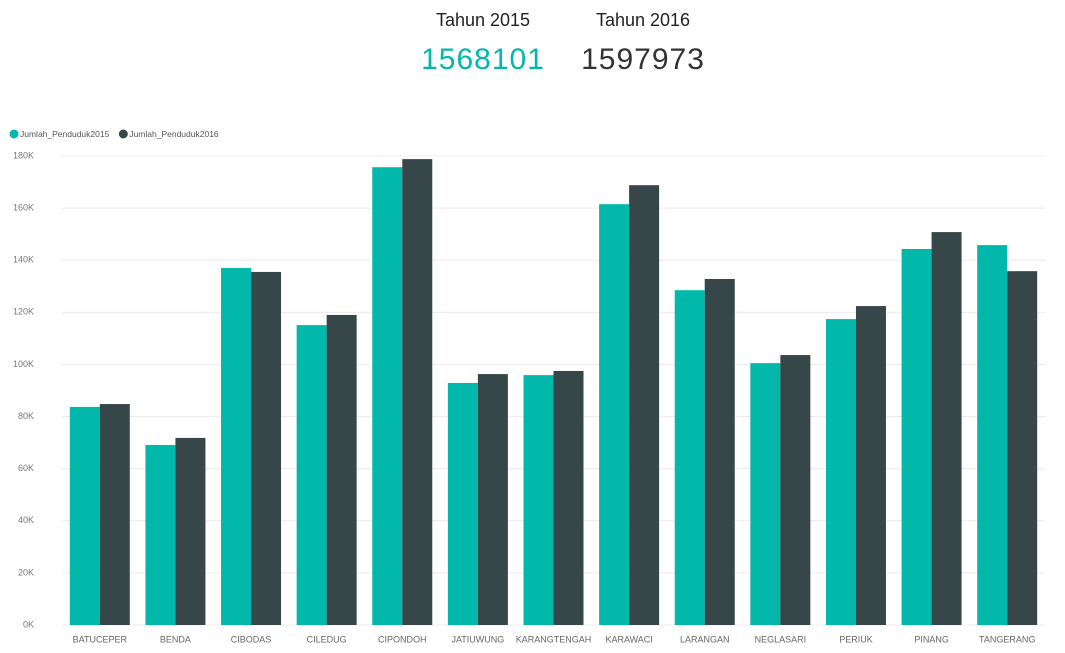 This screenshot has width=1065, height=653. I want to click on x-tick-label: PERIUK, so click(856, 639).